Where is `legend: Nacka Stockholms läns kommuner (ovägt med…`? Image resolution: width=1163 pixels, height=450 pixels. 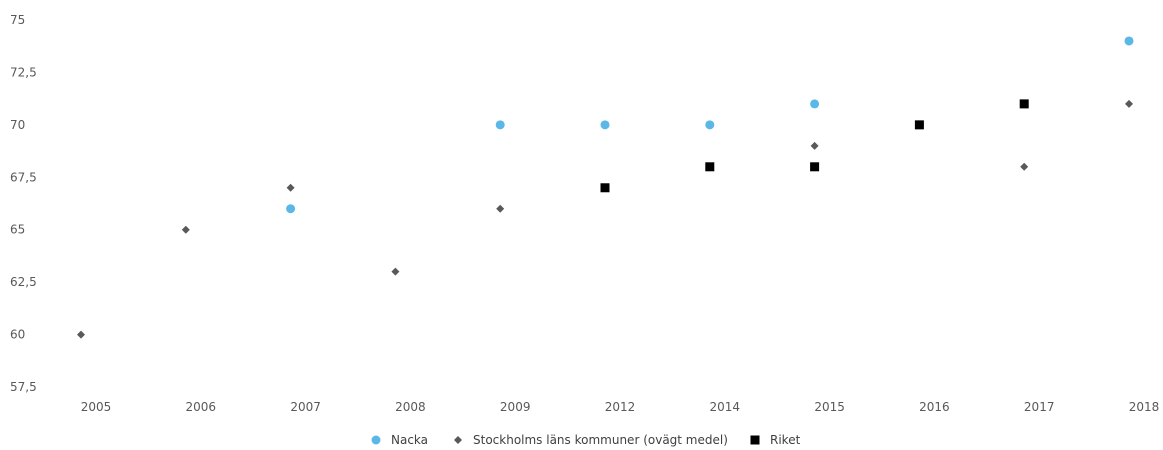 legend: Nacka Stockholms läns kommuner (ovägt med… is located at coordinates (586, 440).